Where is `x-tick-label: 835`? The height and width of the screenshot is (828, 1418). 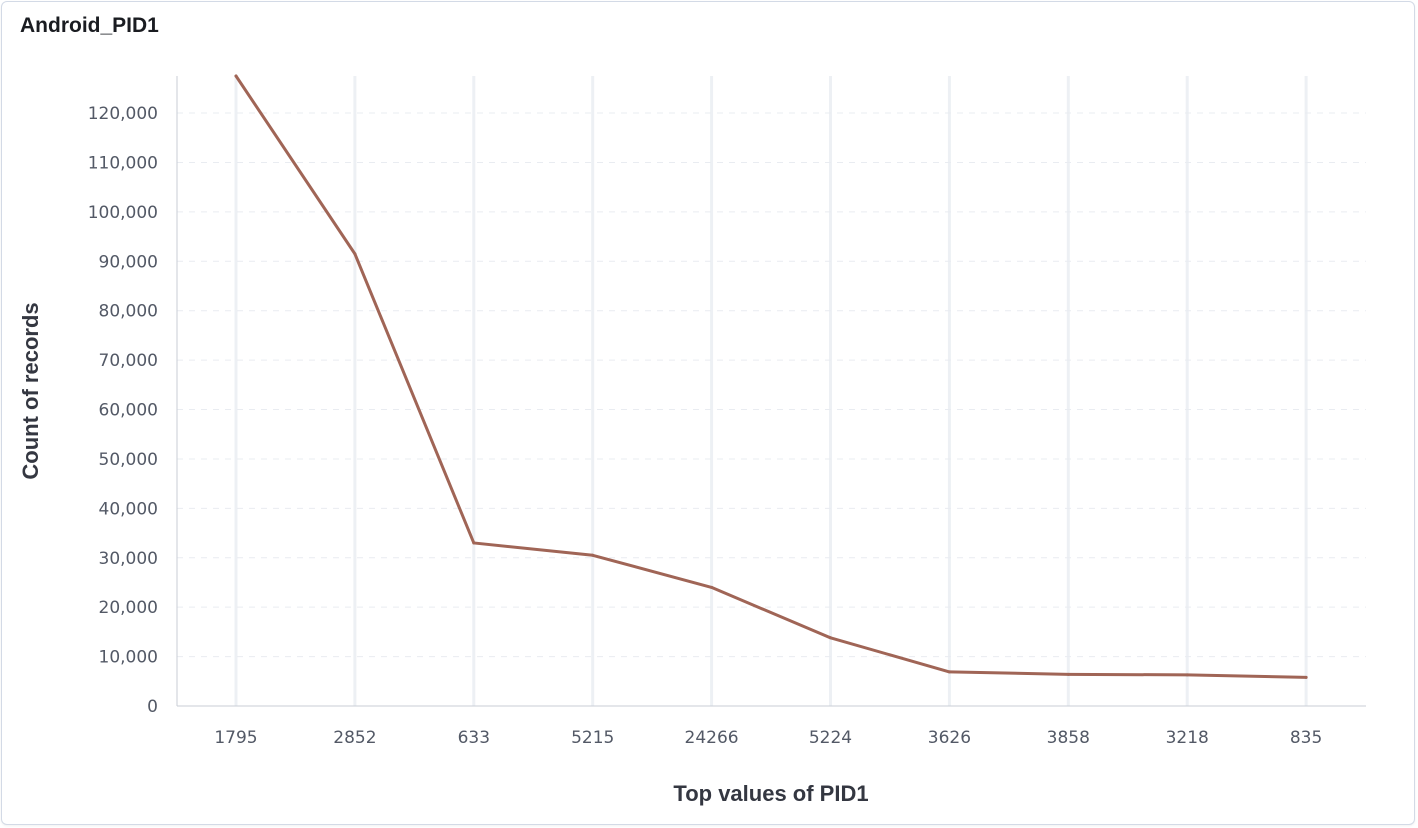 x-tick-label: 835 is located at coordinates (1306, 738).